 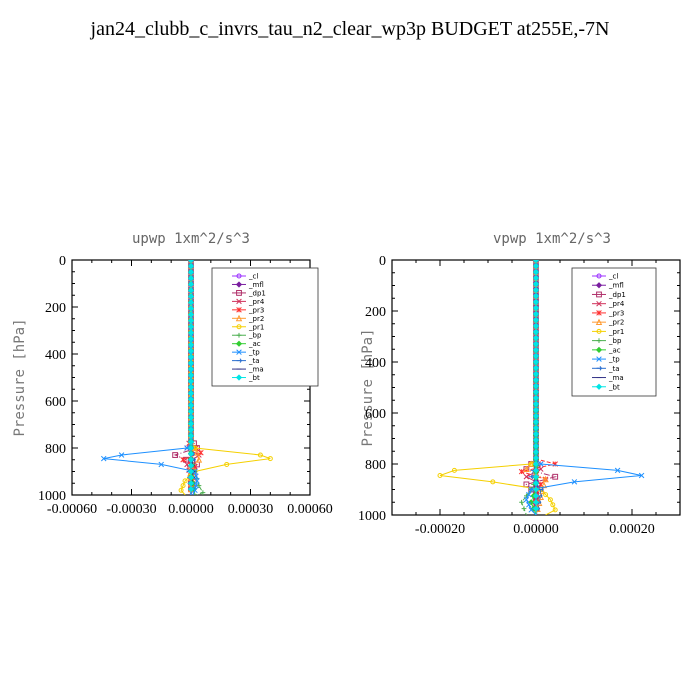 I want to click on x-tick-label: 0.00030, so click(x=251, y=509).